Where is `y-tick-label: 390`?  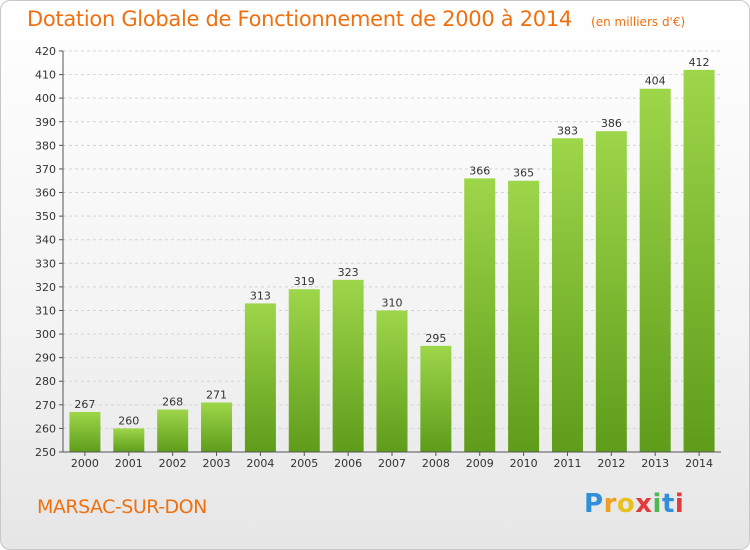 y-tick-label: 390 is located at coordinates (45, 122).